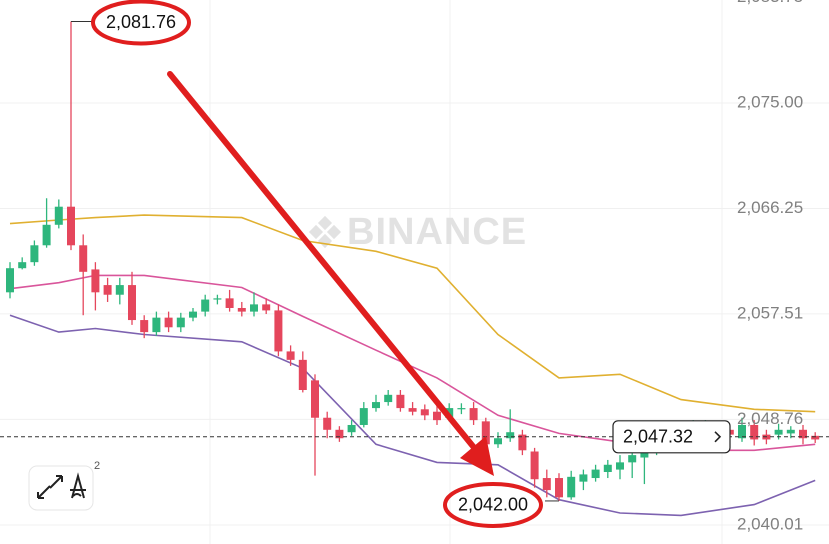 Image resolution: width=829 pixels, height=544 pixels. Describe the element at coordinates (770, 523) in the screenshot. I see `y-tick-label: 2,040.01` at that location.